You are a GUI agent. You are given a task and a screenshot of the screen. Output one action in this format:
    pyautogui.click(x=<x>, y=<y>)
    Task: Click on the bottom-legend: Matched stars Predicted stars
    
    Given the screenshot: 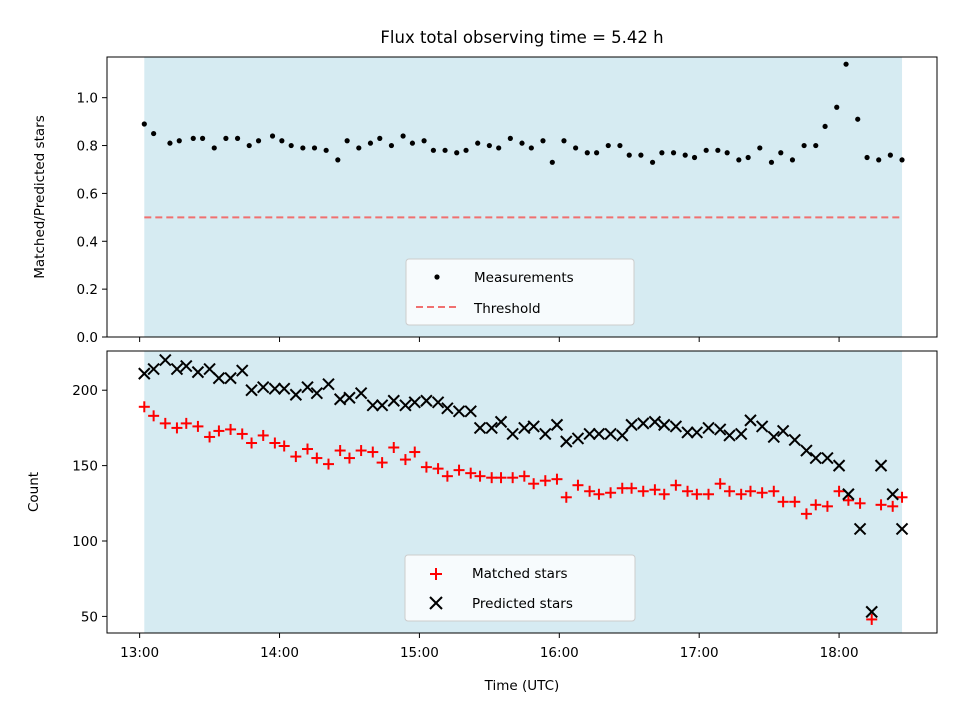 What is the action you would take?
    pyautogui.click(x=520, y=588)
    